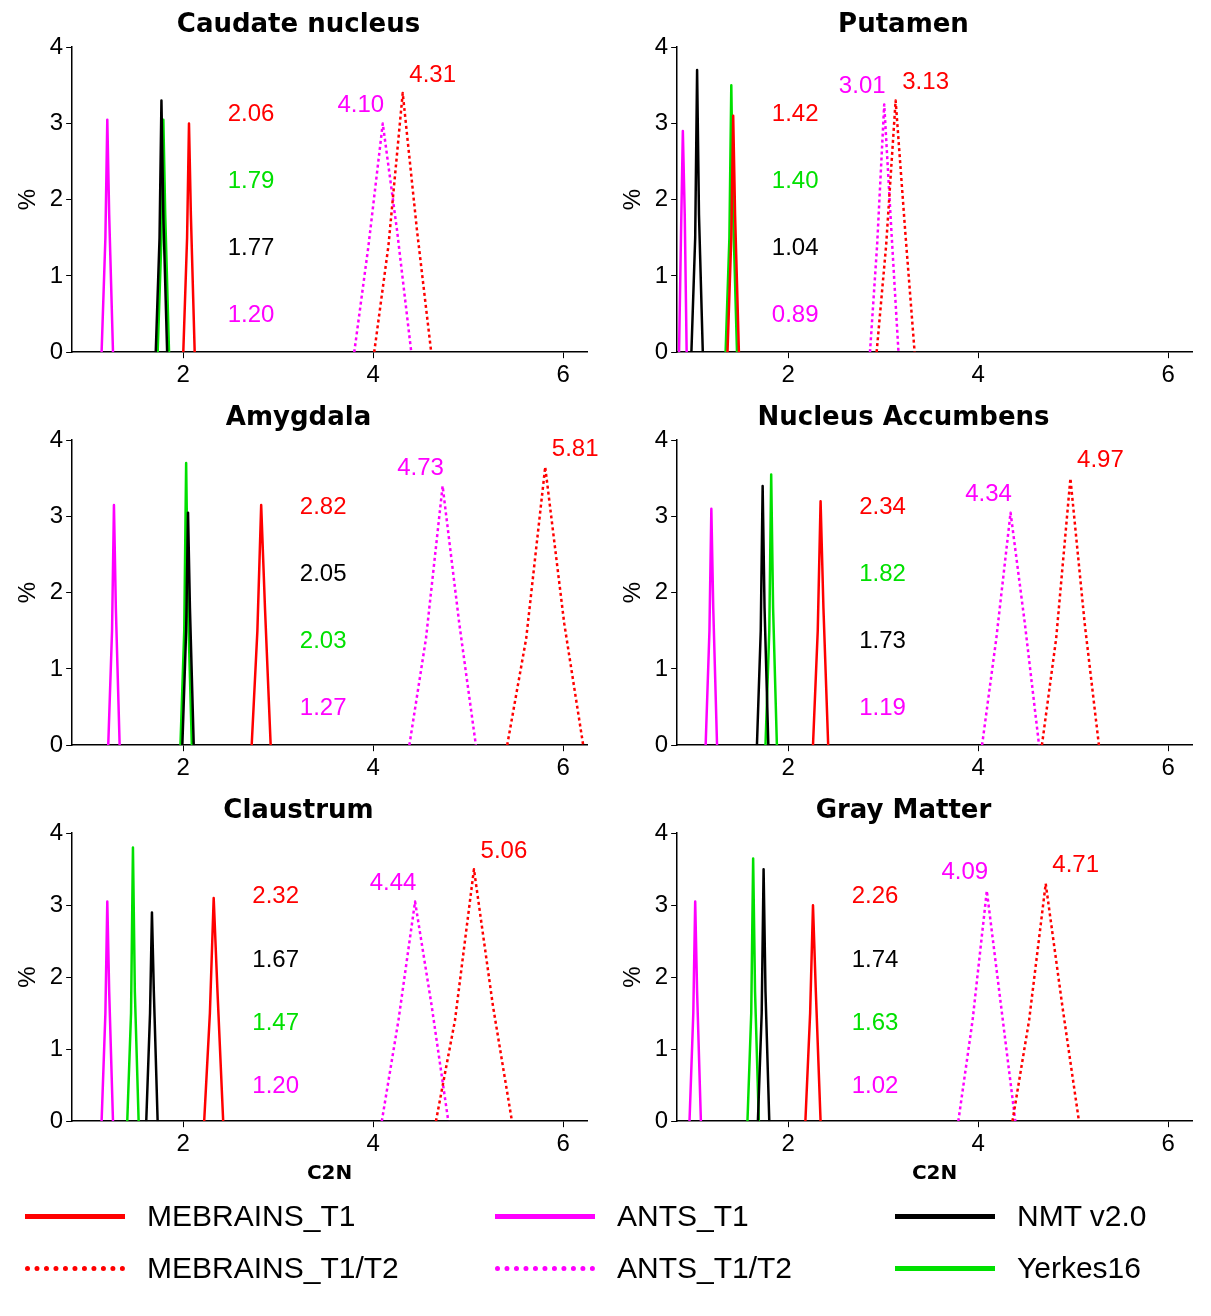 The height and width of the screenshot is (1316, 1211). I want to click on legend-label: NMT v2.0, so click(1082, 1216).